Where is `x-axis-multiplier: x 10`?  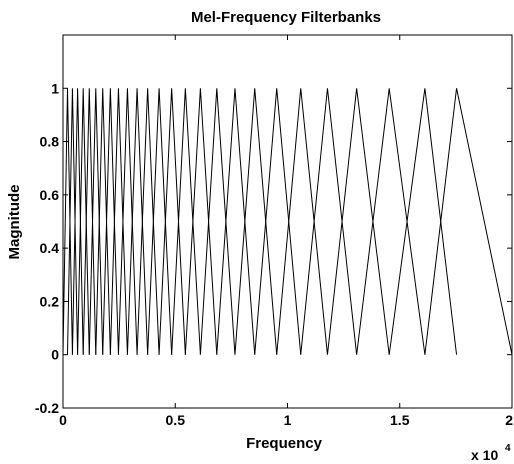 x-axis-multiplier: x 10 is located at coordinates (484, 455).